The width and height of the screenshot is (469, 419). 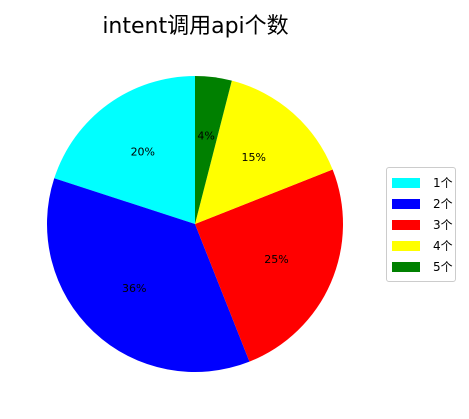 What do you see at coordinates (422, 203) in the screenshot?
I see `legend-item-2: 2个` at bounding box center [422, 203].